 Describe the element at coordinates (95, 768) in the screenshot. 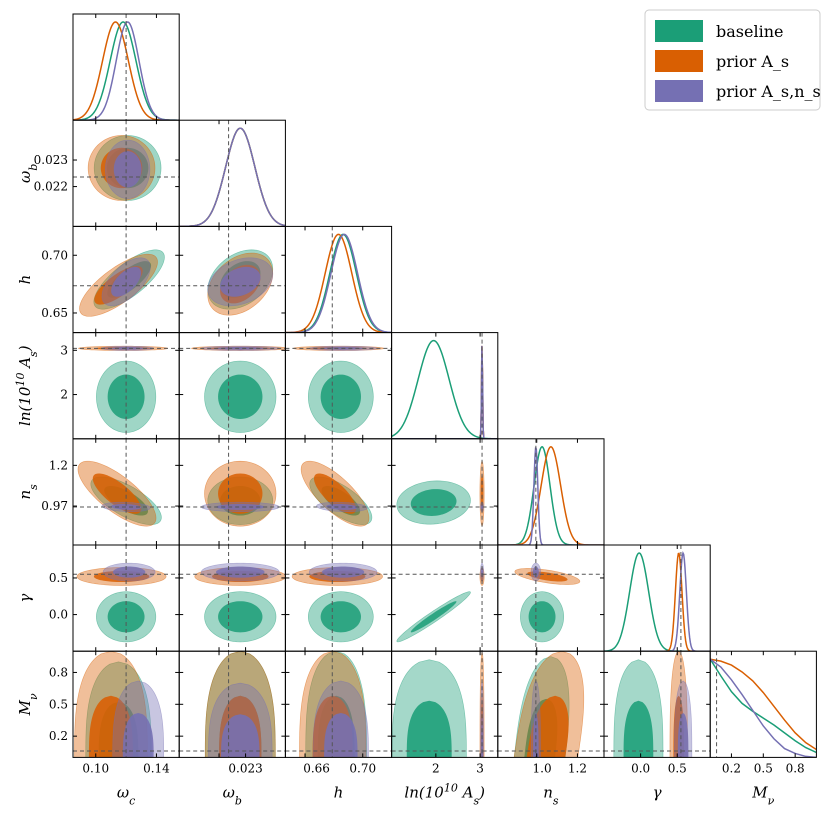

I see `x-tick-label-omega-c: 0.10` at that location.